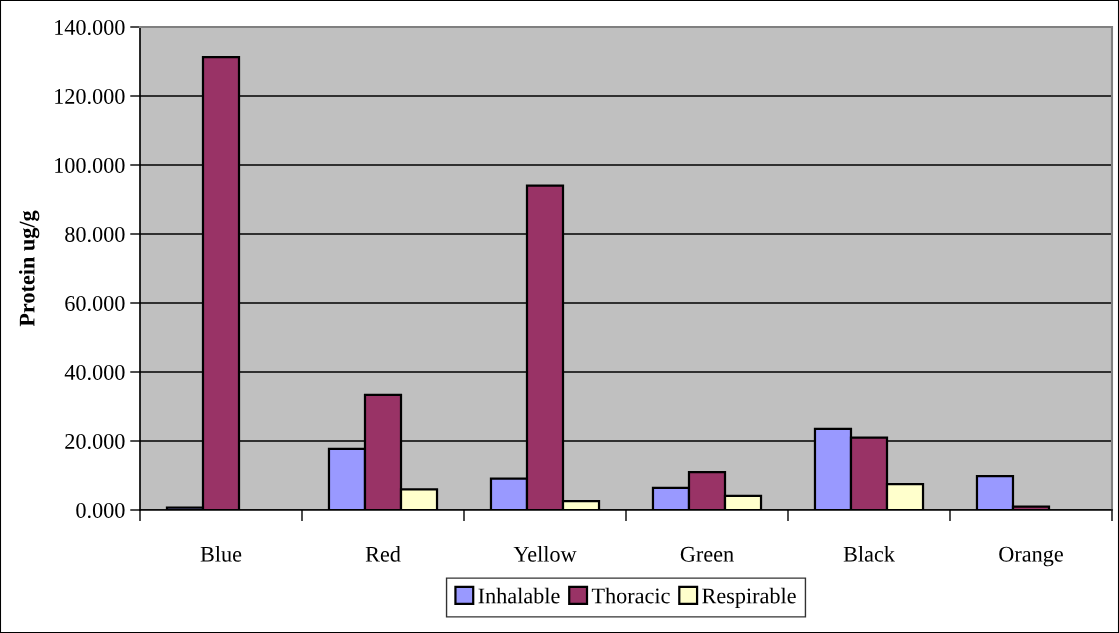  I want to click on x-tick-label: Blue, so click(221, 554).